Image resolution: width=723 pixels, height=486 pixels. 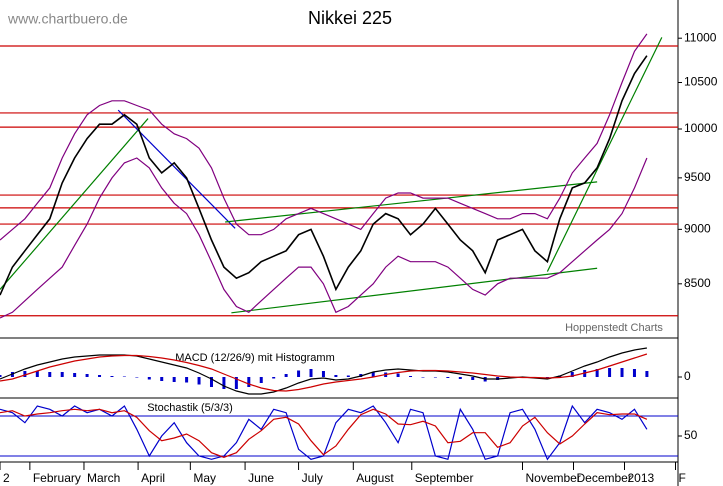 What do you see at coordinates (190, 408) in the screenshot?
I see `stoch-title: Stochastik (5/3/3)` at bounding box center [190, 408].